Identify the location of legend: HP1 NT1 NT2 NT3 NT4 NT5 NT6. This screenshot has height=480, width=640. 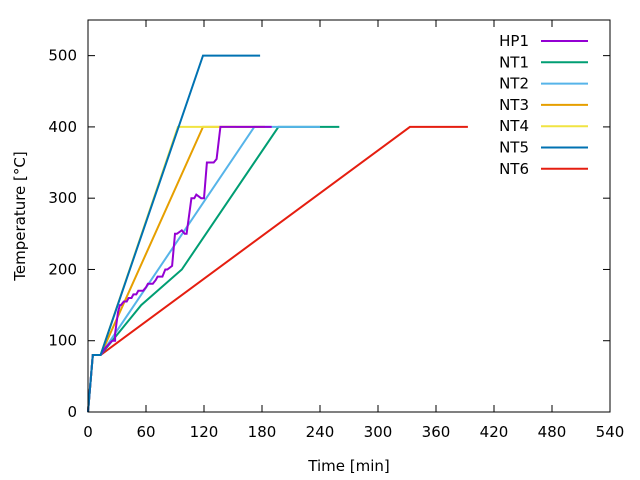
(543, 105).